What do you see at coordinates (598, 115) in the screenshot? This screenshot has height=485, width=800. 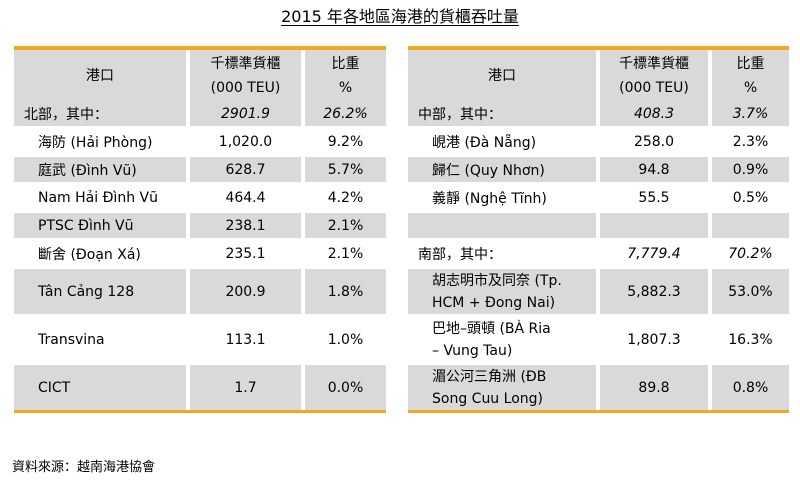 I see `table-row: 中部，其中： 408.3 3.7%` at bounding box center [598, 115].